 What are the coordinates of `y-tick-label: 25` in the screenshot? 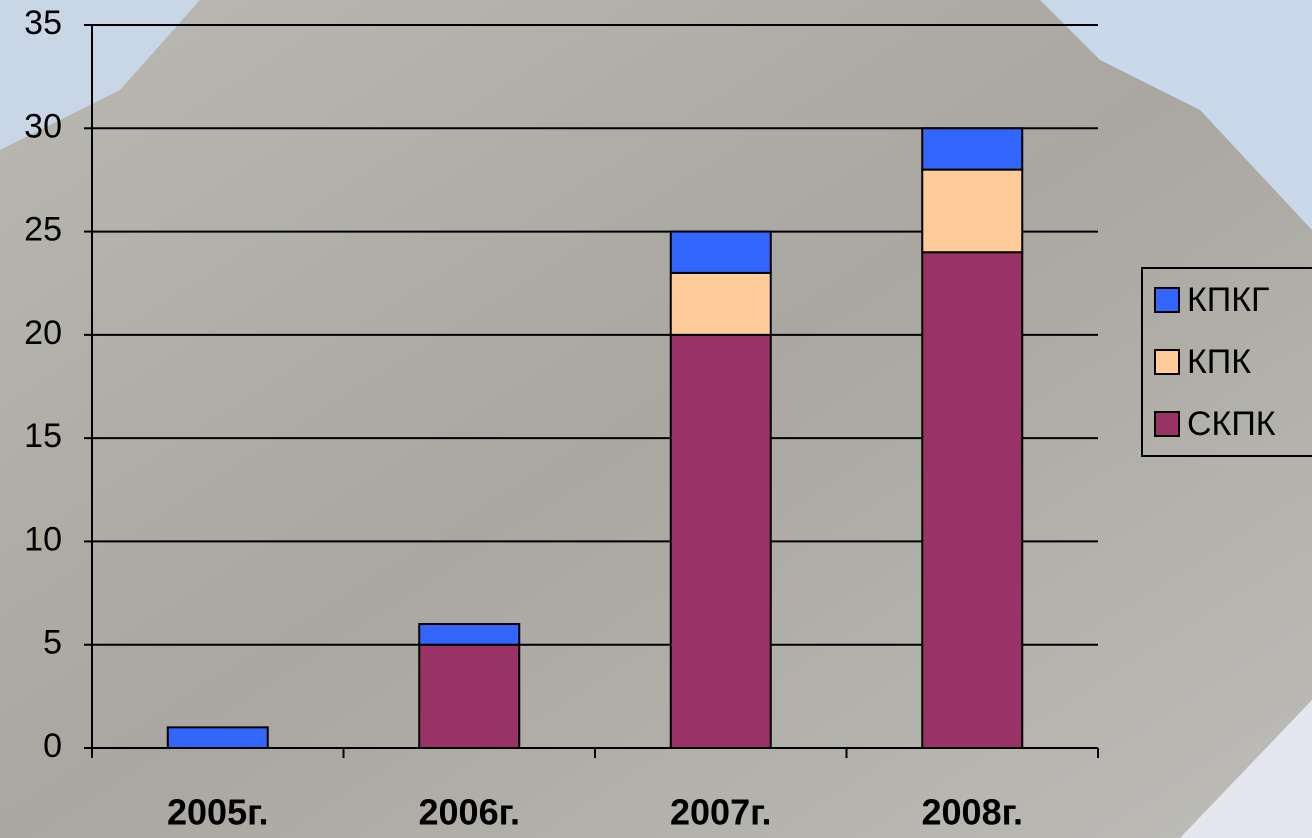 It's located at (43, 230).